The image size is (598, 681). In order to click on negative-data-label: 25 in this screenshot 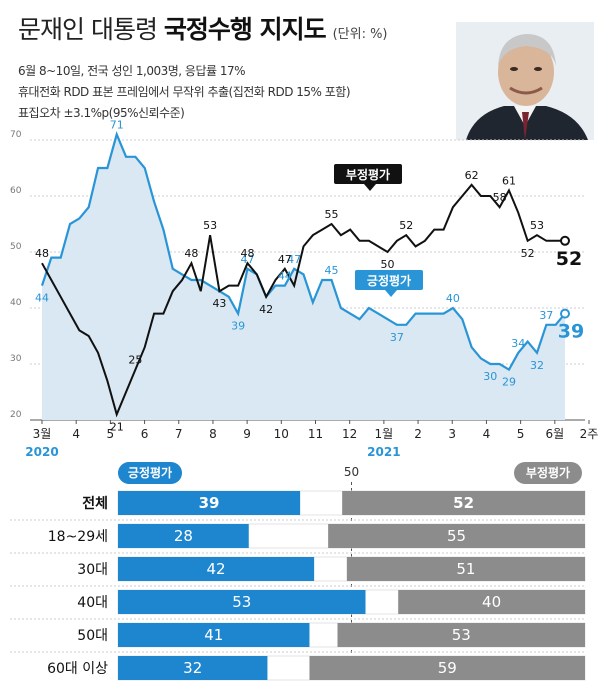, I will do `click(135, 360)`.